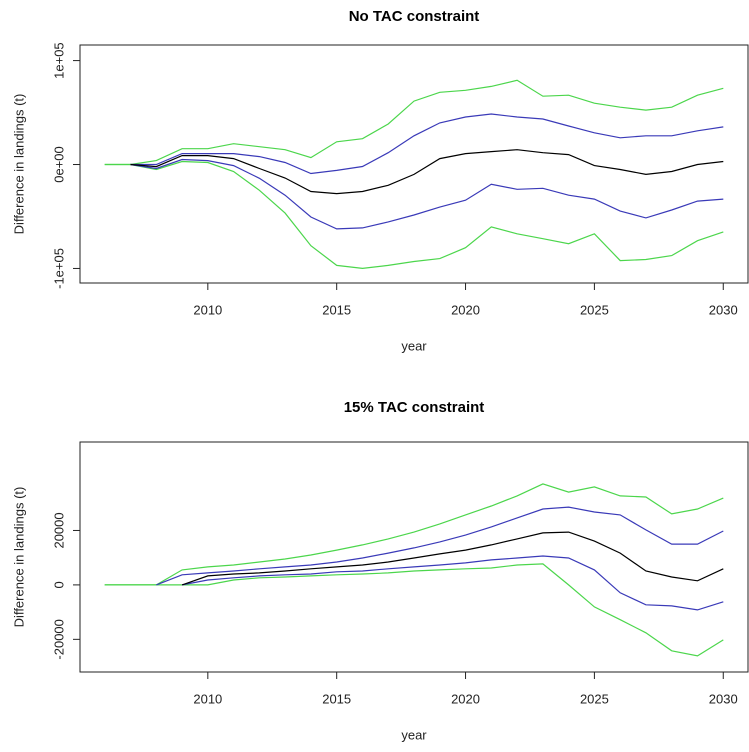 The height and width of the screenshot is (752, 749). I want to click on y-tick-label: 20000, so click(58, 530).